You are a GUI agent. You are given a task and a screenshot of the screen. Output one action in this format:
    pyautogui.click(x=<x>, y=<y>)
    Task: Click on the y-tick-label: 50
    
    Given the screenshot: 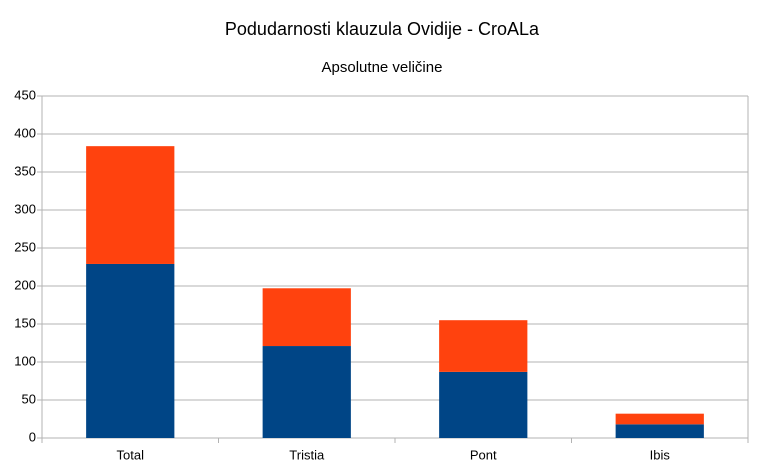 What is the action you would take?
    pyautogui.click(x=29, y=398)
    